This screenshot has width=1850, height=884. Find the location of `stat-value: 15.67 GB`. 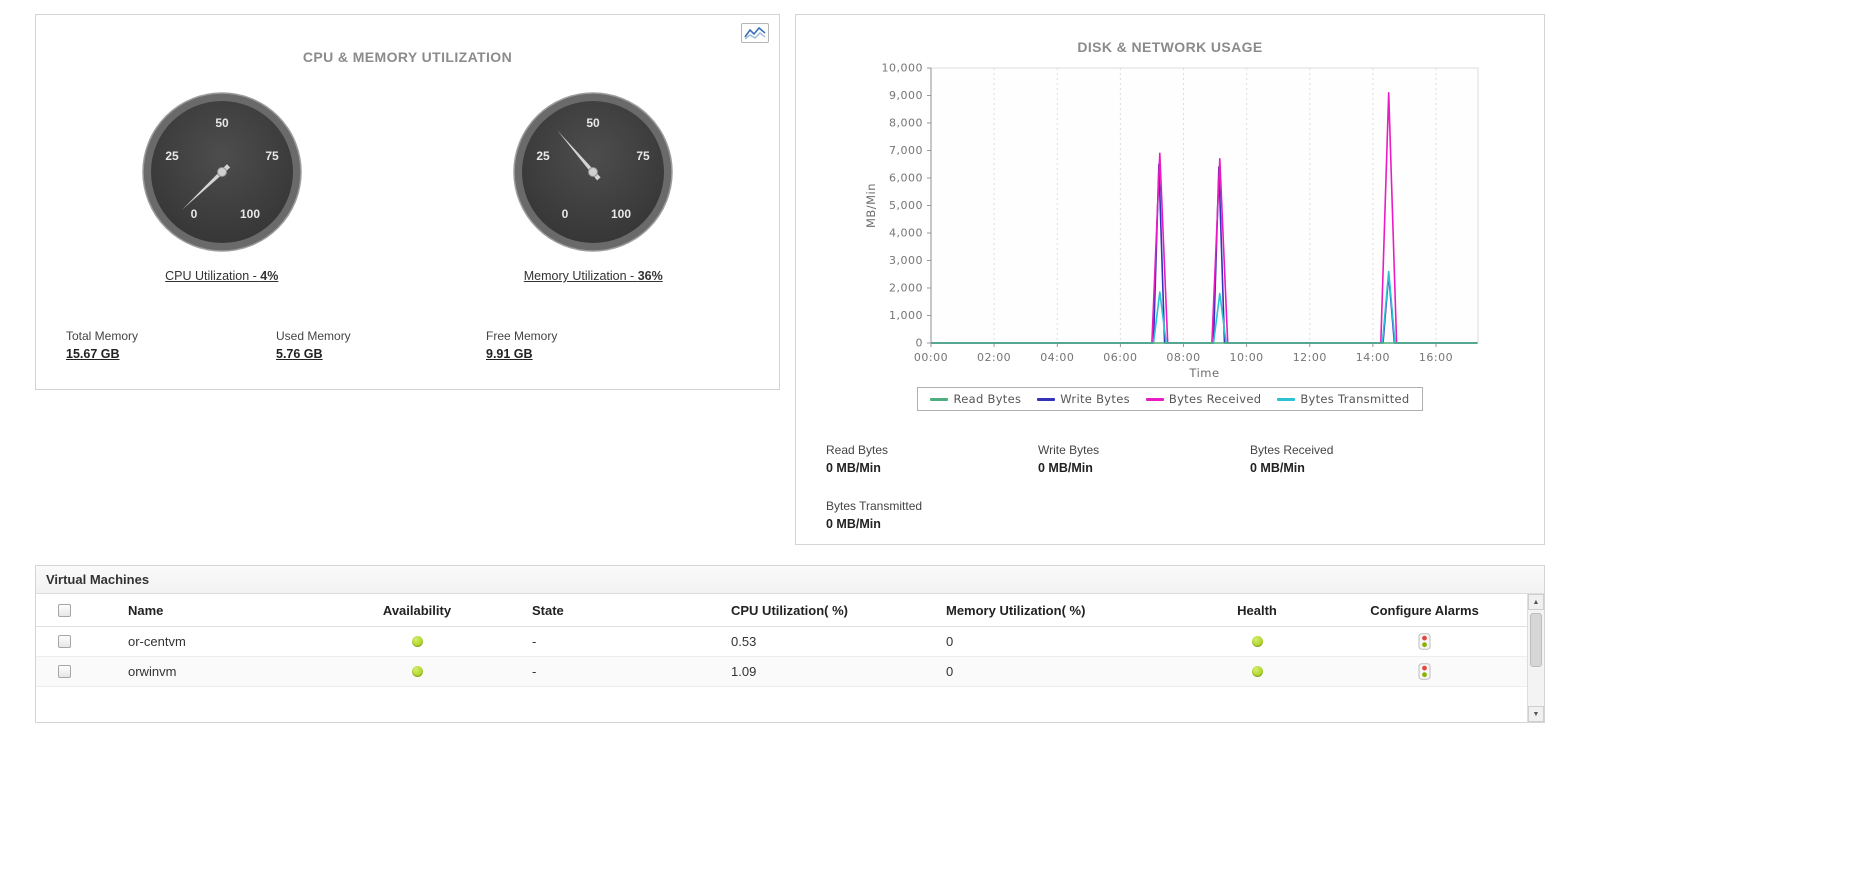

stat-value: 15.67 GB is located at coordinates (93, 354).